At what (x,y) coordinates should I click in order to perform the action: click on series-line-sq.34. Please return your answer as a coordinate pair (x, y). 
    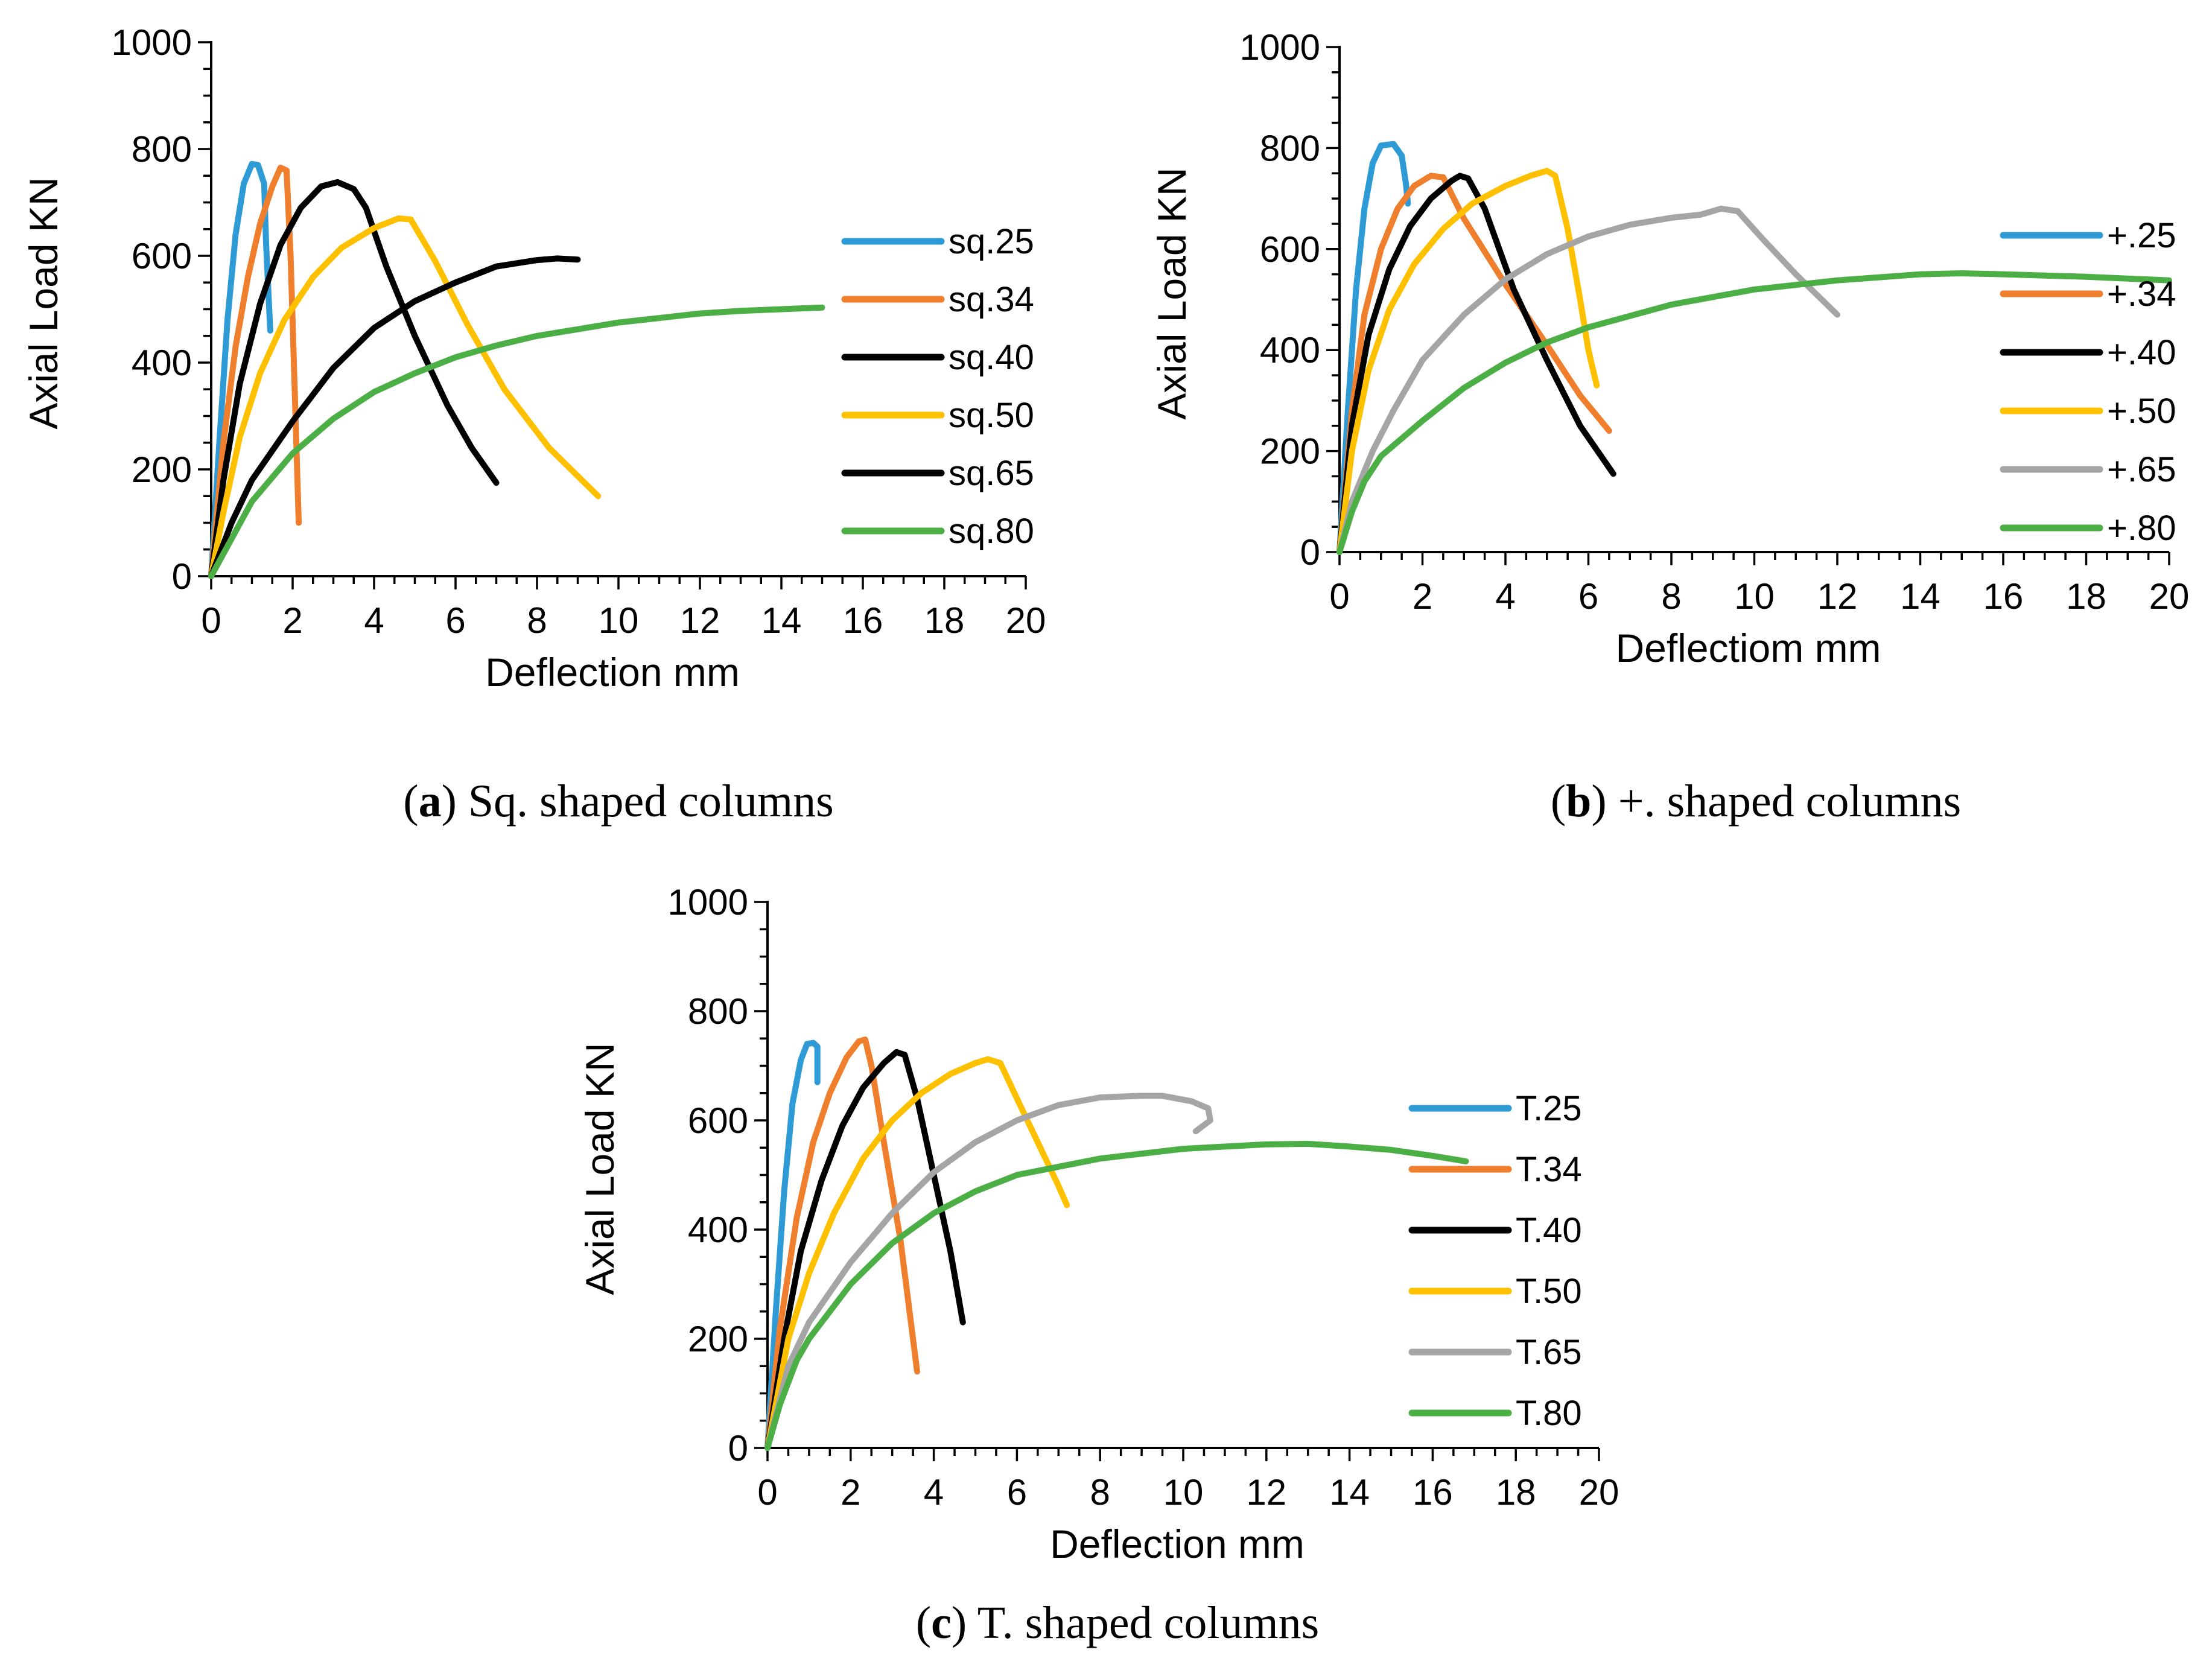
    Looking at the image, I should click on (255, 372).